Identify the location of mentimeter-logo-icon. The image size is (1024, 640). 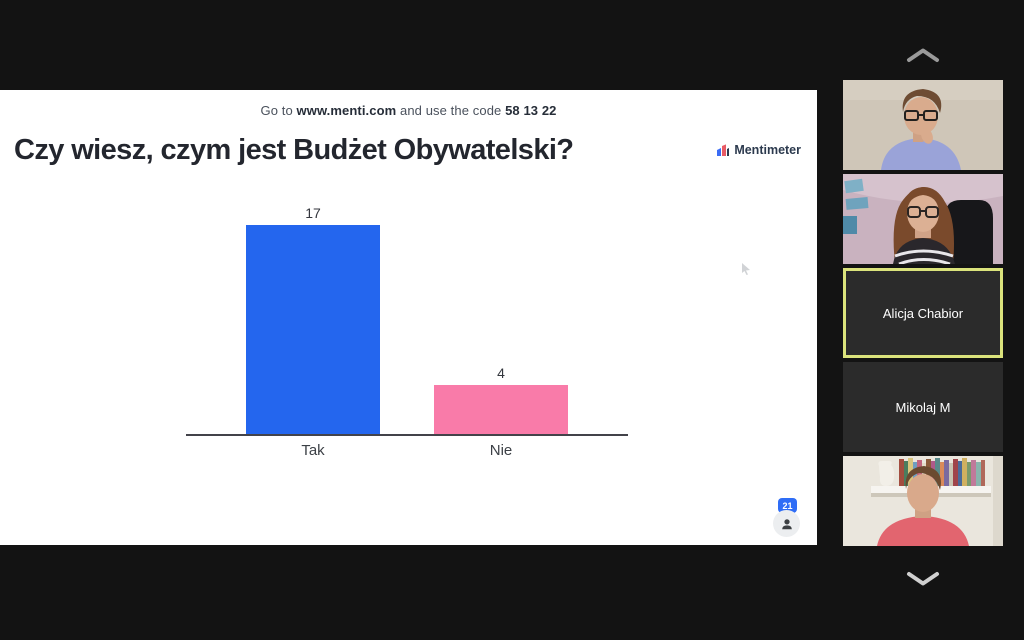
(723, 150).